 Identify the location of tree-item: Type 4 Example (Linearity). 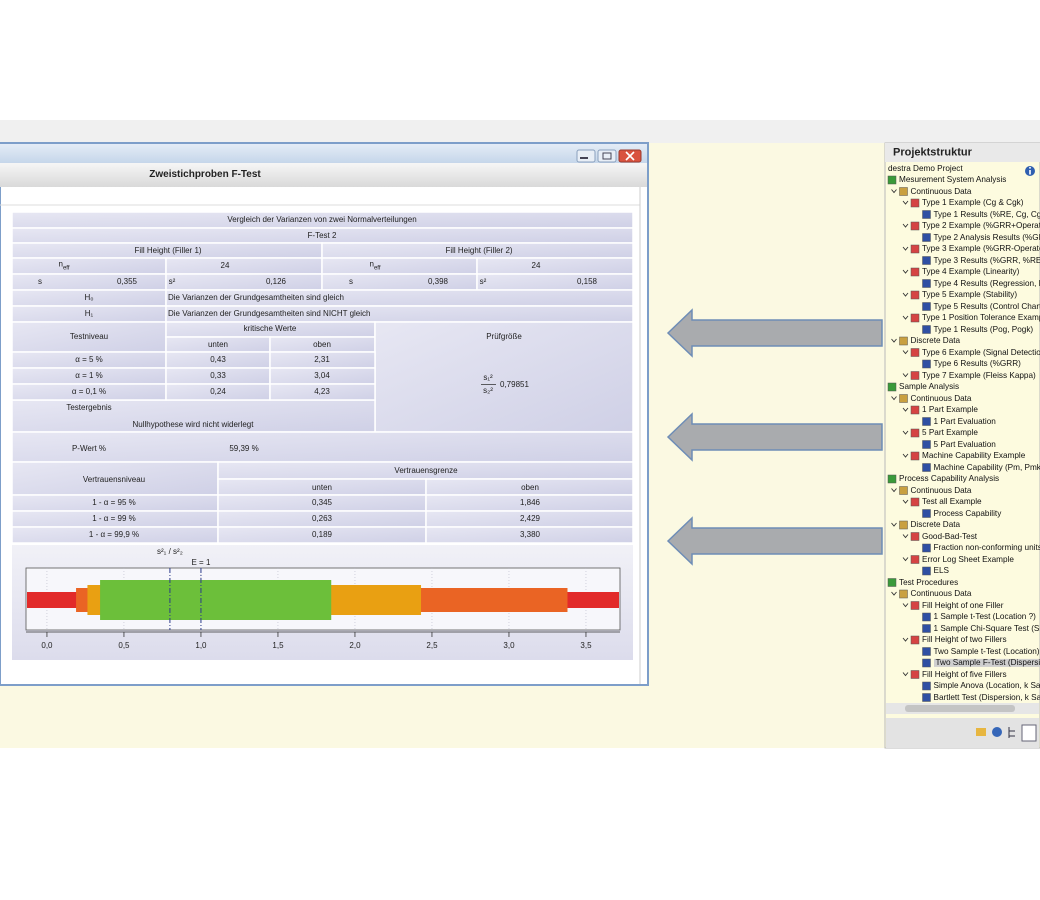
(971, 271).